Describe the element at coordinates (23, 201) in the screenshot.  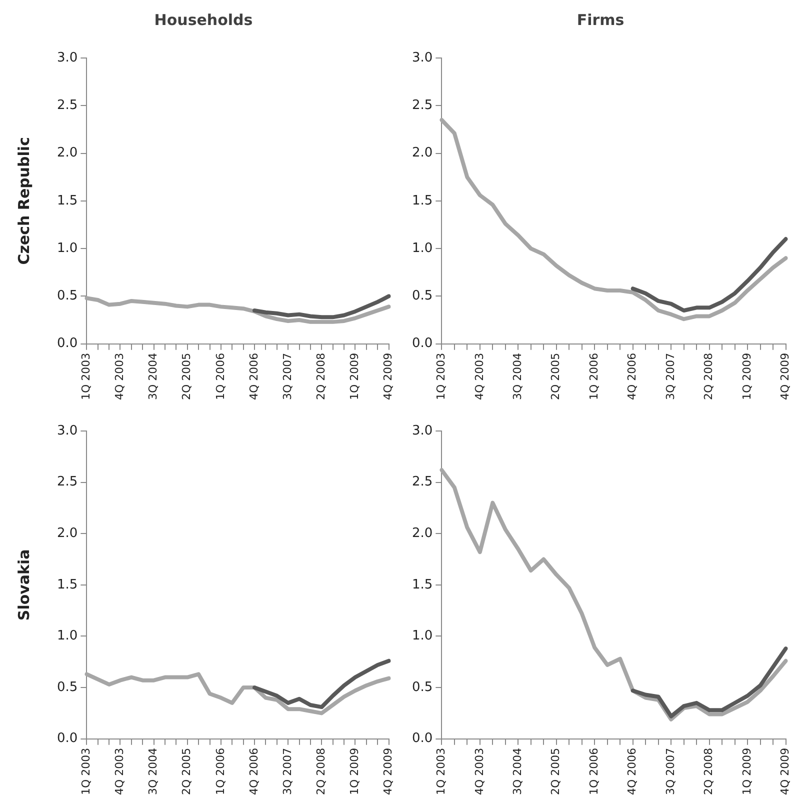
I see `y-axis-title: Czech Republic` at that location.